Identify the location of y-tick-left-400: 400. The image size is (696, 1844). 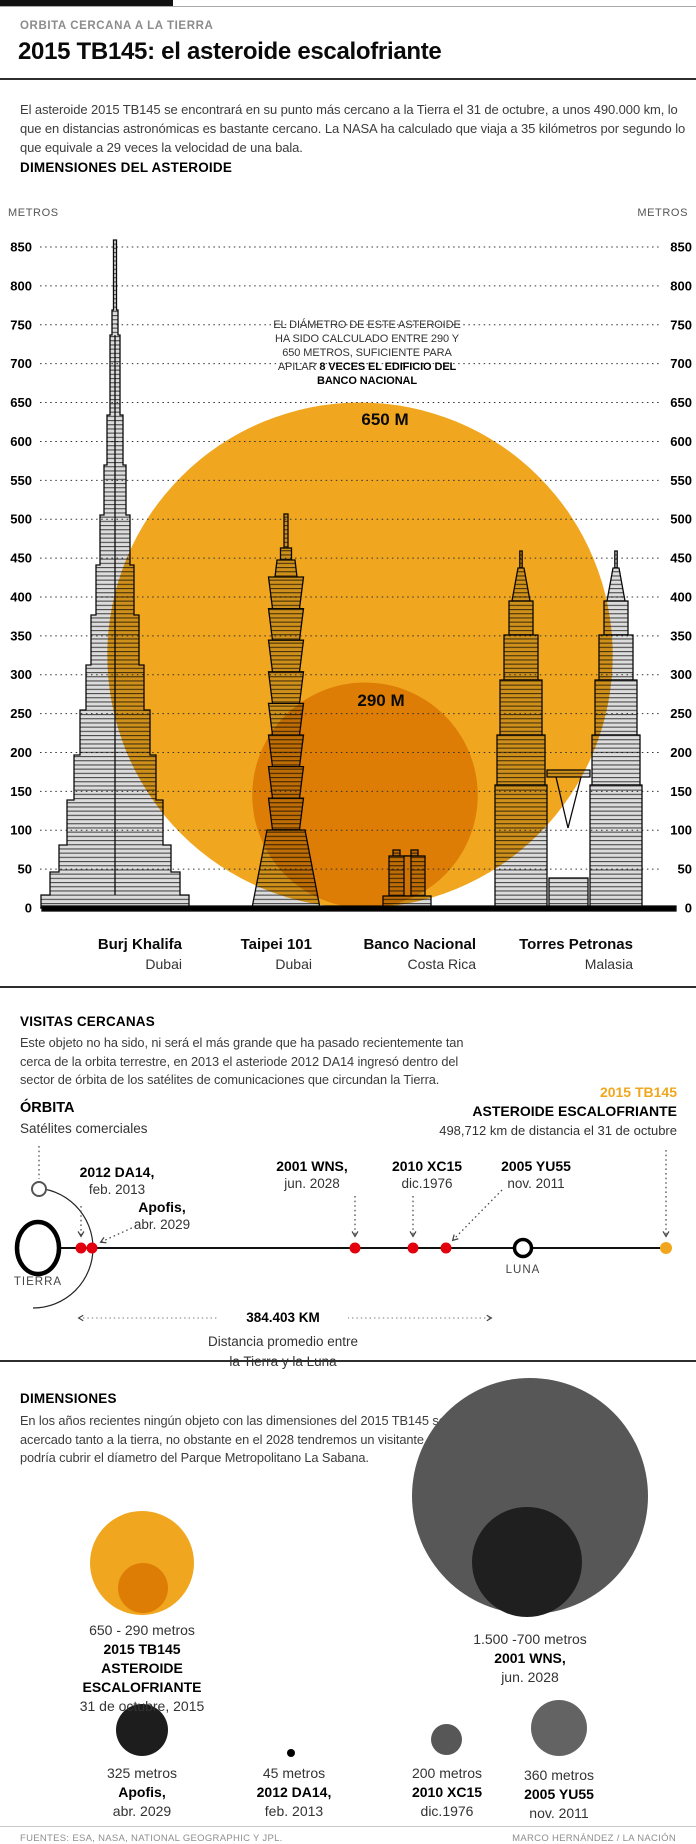
(21, 596).